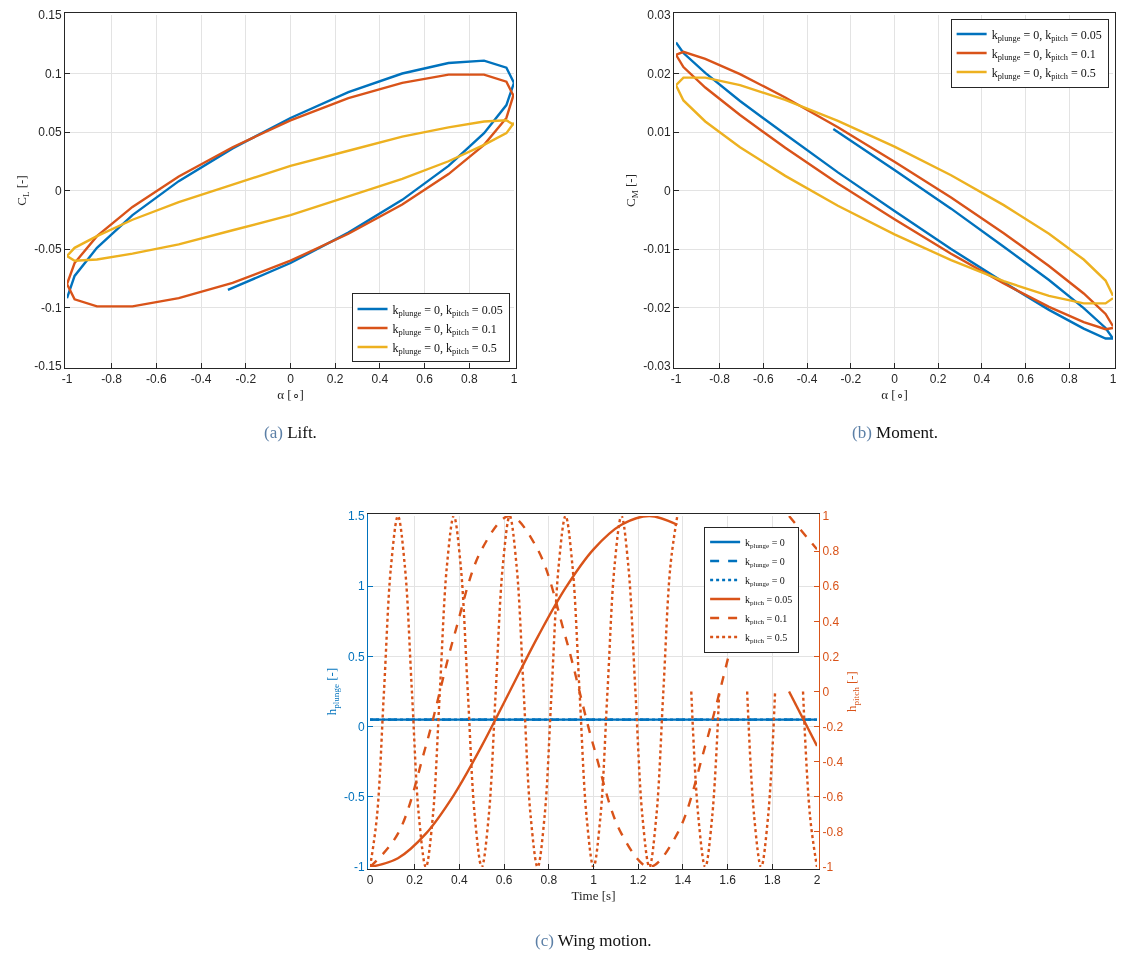  Describe the element at coordinates (593, 895) in the screenshot. I see `x-axis-title: Time [s]` at that location.